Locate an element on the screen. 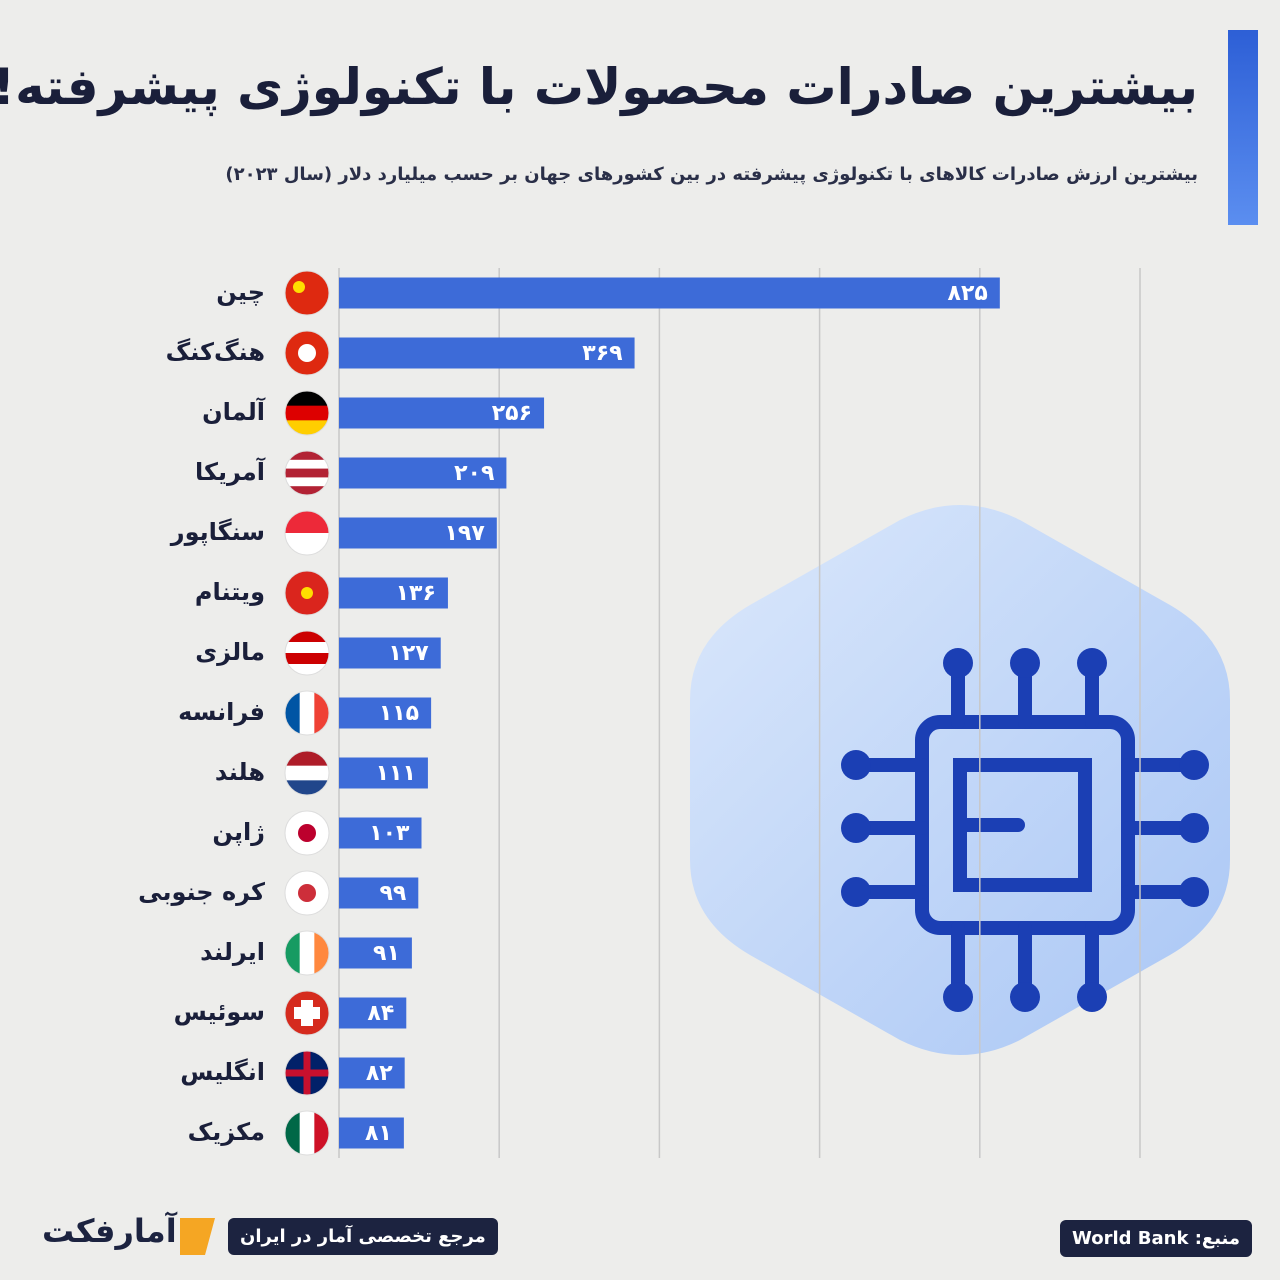 This screenshot has height=1280, width=1280. value-label: ۱۳۶ is located at coordinates (416, 593).